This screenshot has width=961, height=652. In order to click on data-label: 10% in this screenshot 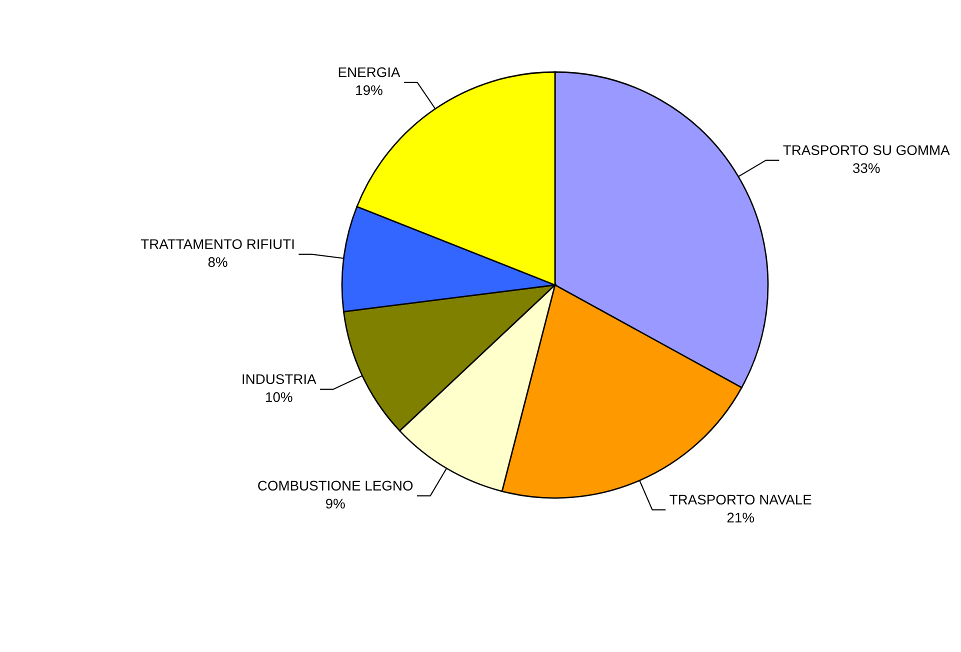, I will do `click(279, 397)`.